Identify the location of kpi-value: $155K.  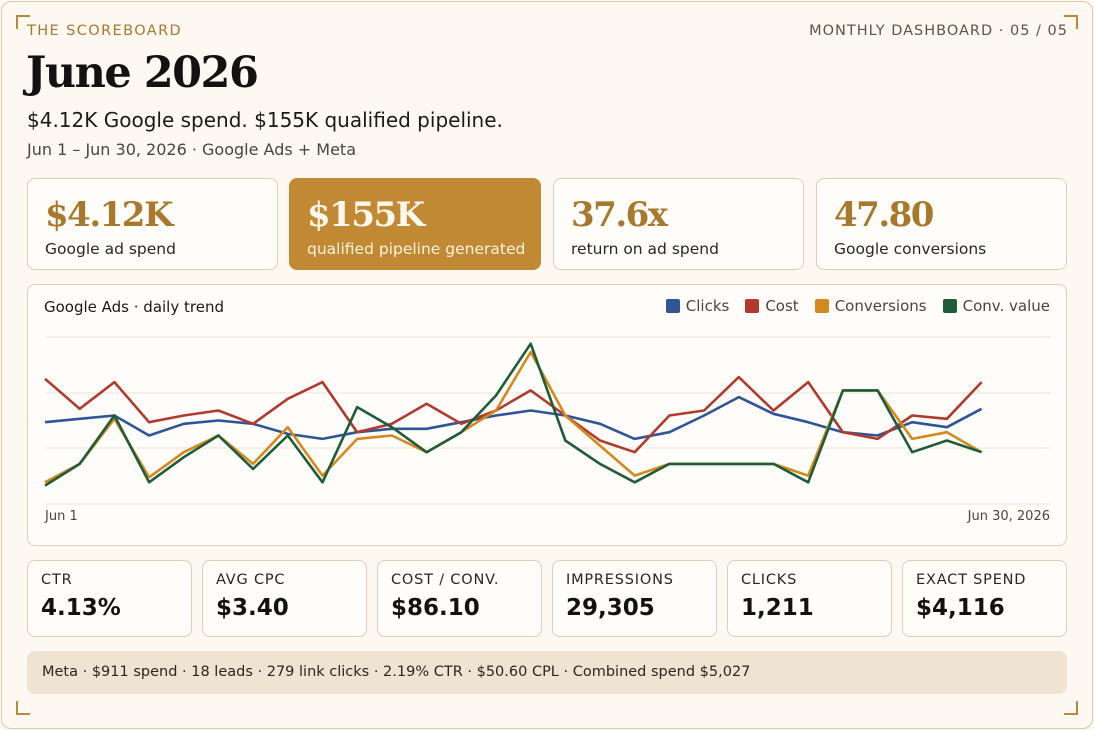
(366, 215).